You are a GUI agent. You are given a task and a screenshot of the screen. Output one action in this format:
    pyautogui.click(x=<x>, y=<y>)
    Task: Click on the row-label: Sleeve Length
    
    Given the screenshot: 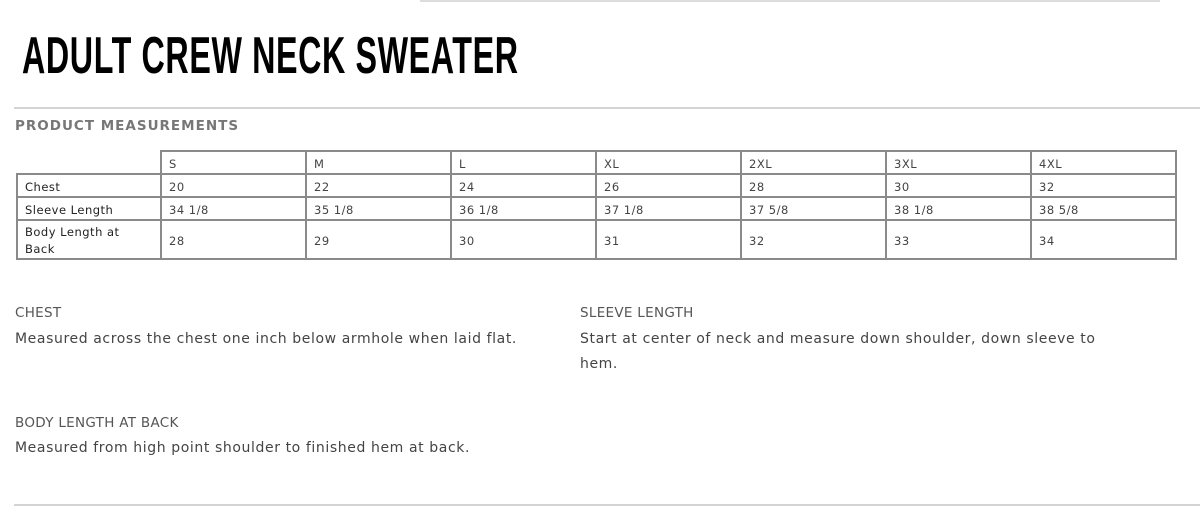 What is the action you would take?
    pyautogui.click(x=89, y=208)
    